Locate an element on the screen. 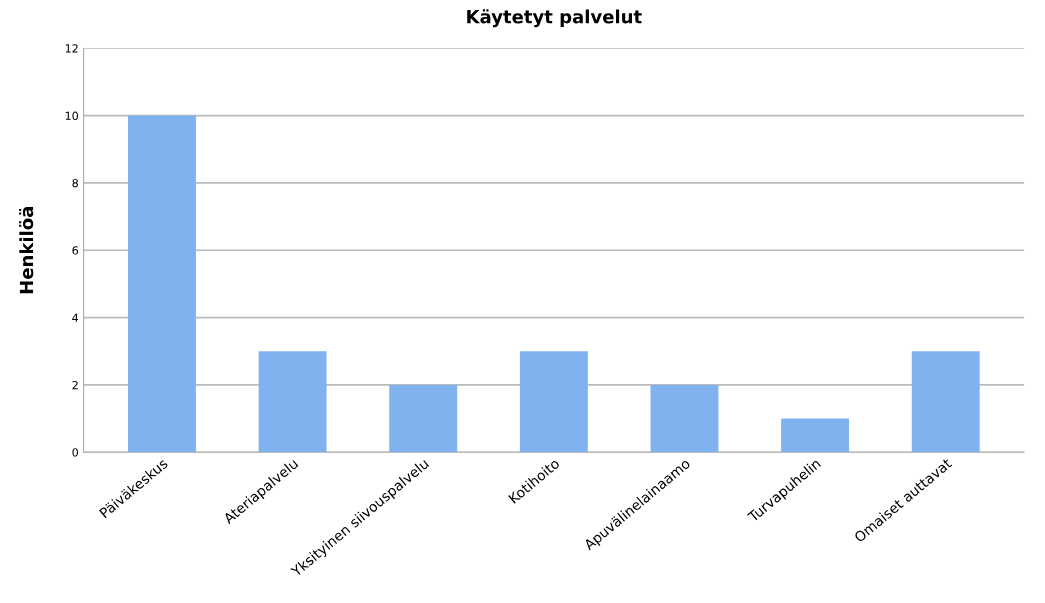  y-tick-label: 10 is located at coordinates (71, 115).